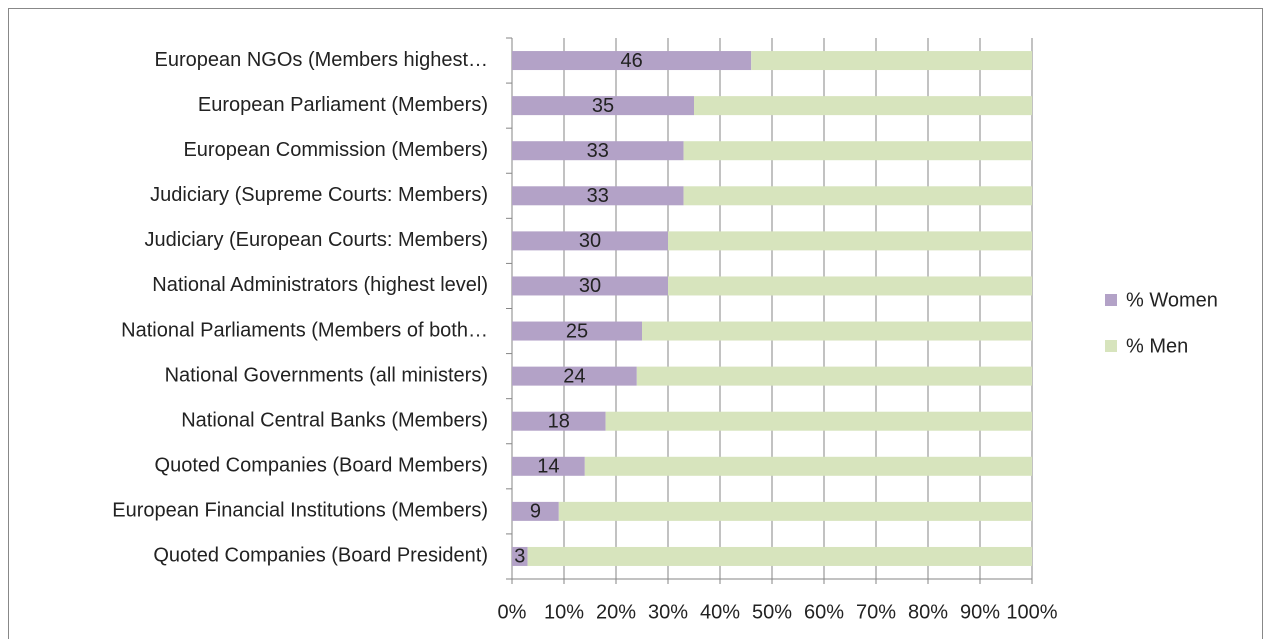 This screenshot has width=1264, height=639. What do you see at coordinates (928, 612) in the screenshot?
I see `x-tick-label: 80%` at bounding box center [928, 612].